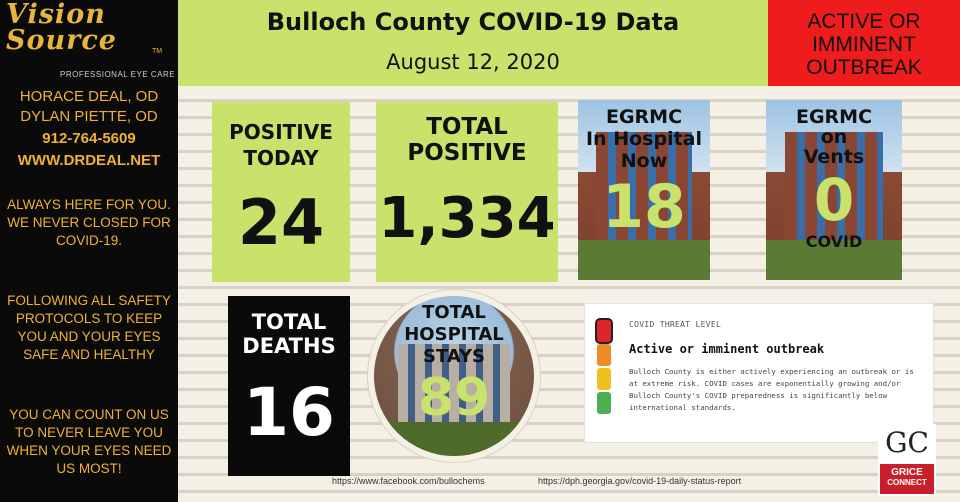  What do you see at coordinates (834, 200) in the screenshot?
I see `on-vents-value: 0` at bounding box center [834, 200].